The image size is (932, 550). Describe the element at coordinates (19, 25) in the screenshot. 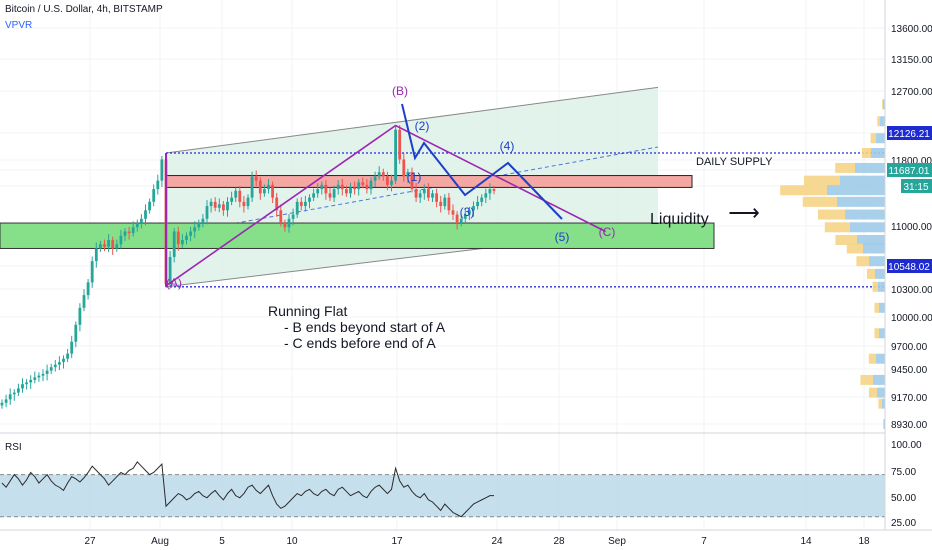

I see `indicator-vpvr-label: VPVR` at that location.